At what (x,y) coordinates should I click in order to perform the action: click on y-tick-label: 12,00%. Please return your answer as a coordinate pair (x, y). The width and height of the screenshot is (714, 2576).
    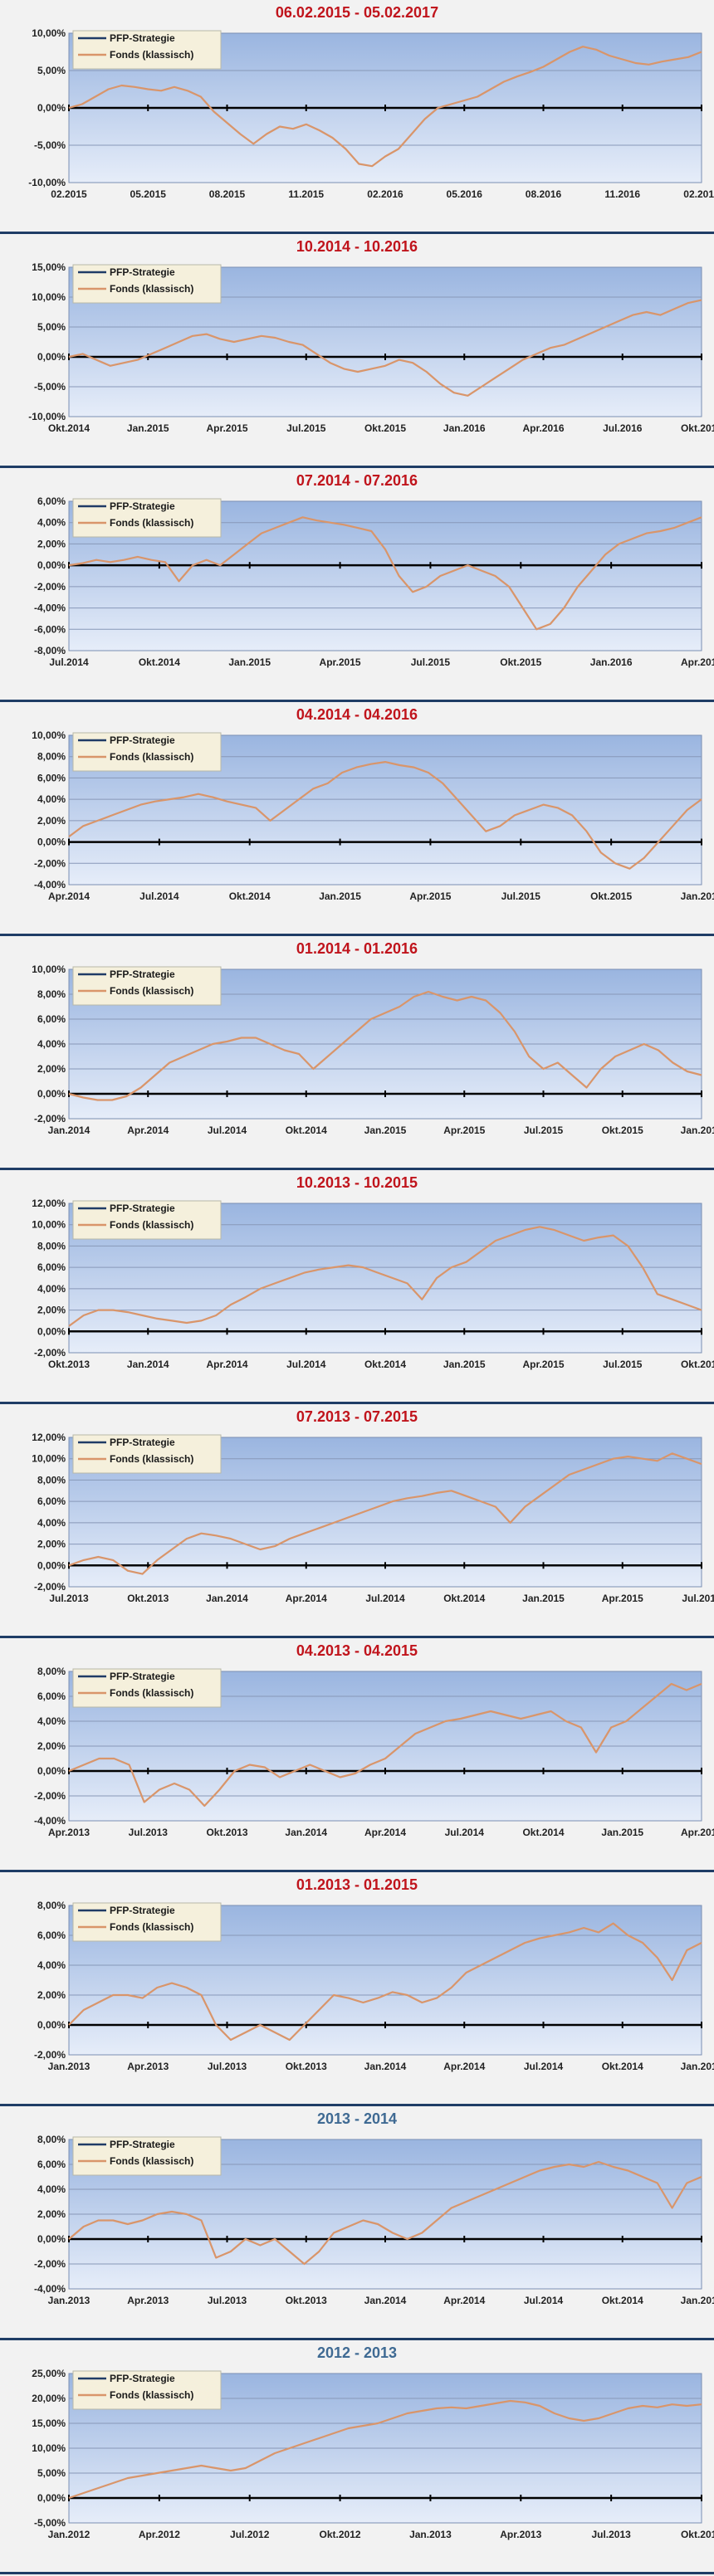
    Looking at the image, I should click on (49, 1204).